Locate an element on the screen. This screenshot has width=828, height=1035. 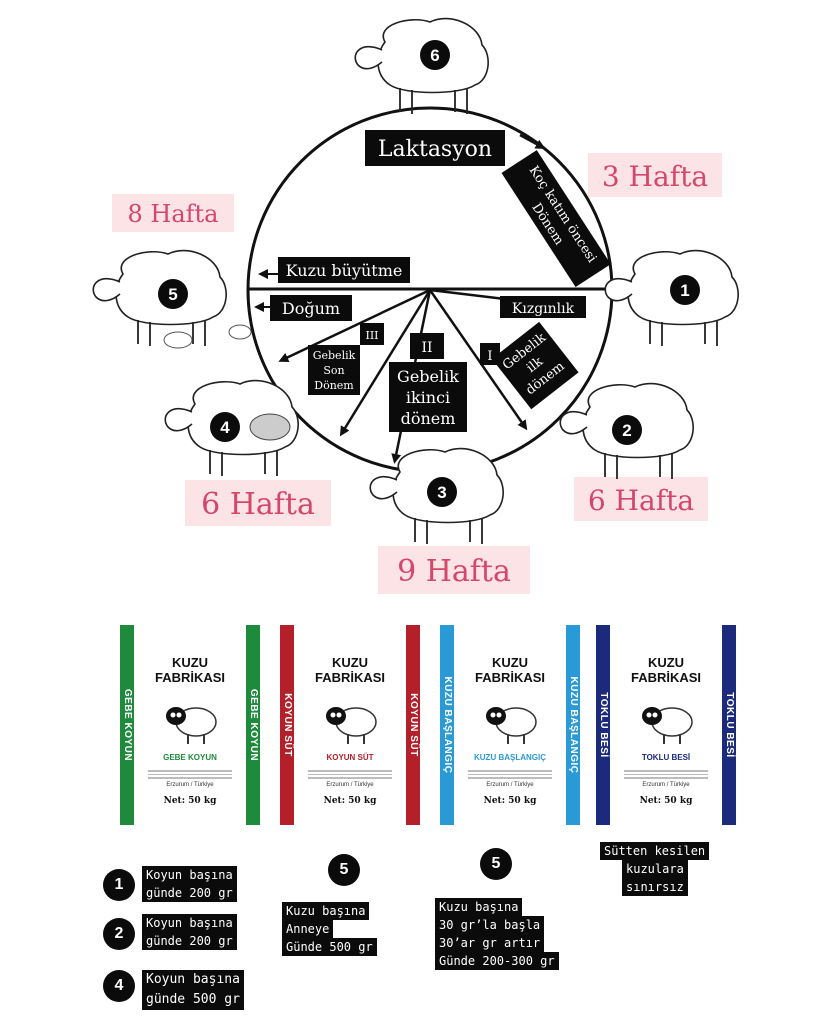
starter-note-badge: 5 is located at coordinates (496, 864).